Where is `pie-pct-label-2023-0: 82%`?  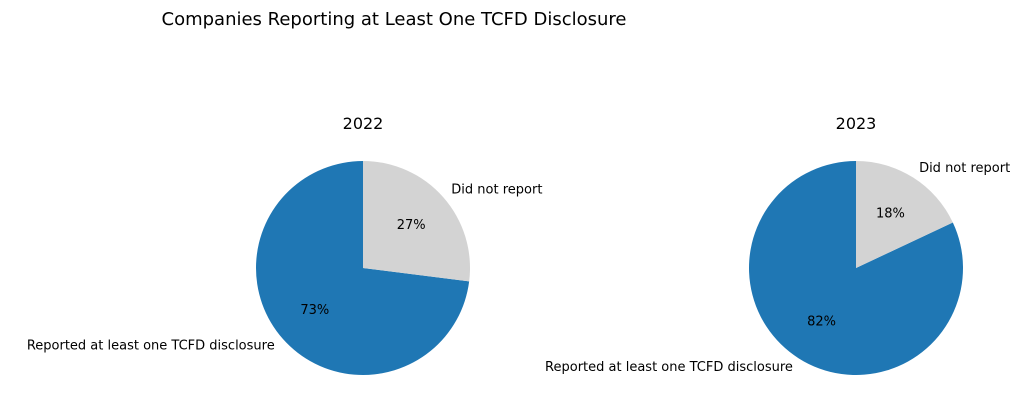 pie-pct-label-2023-0: 82% is located at coordinates (821, 322).